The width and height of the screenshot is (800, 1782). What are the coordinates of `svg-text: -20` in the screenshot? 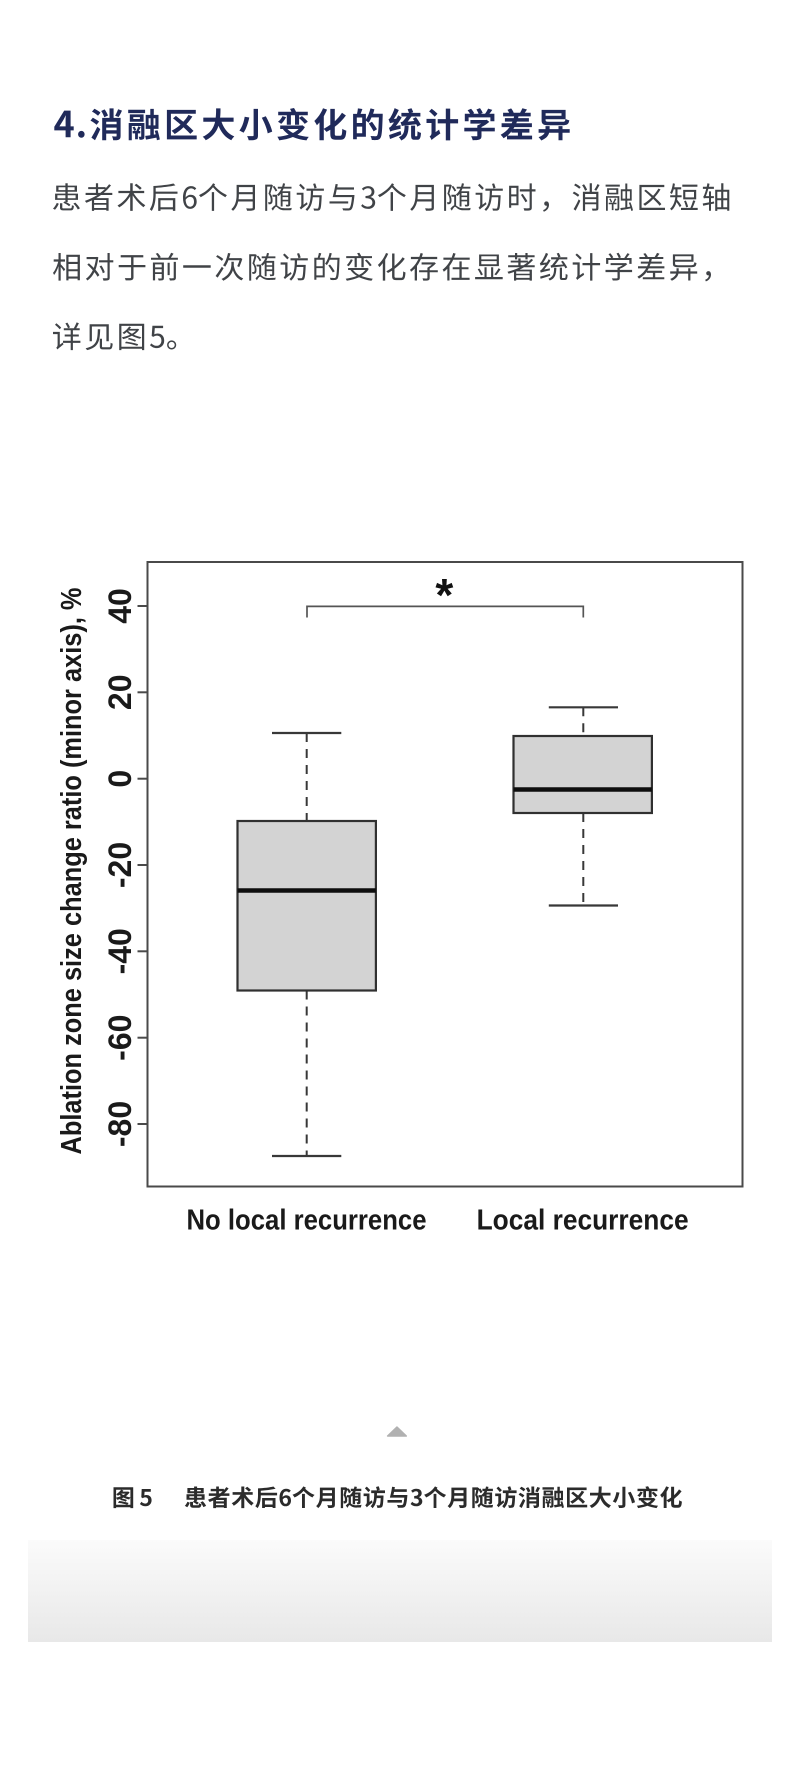 It's located at (120, 865).